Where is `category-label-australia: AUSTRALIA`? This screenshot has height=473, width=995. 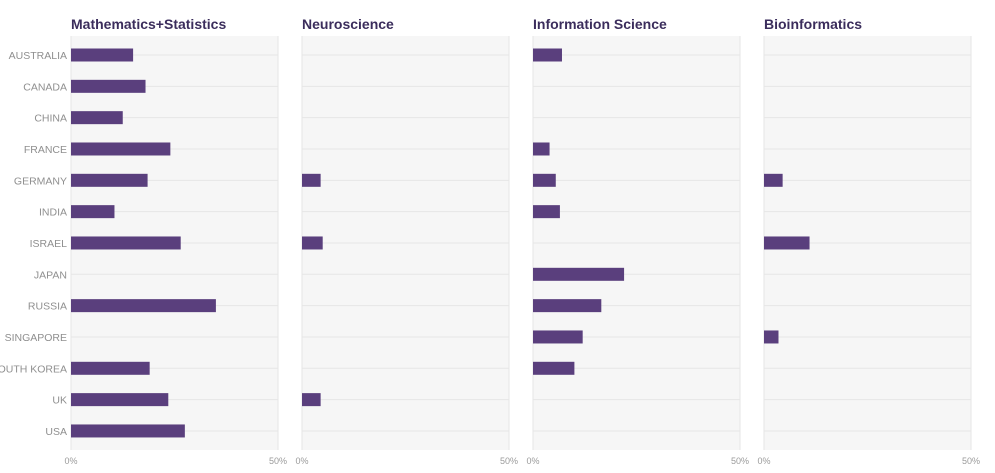 category-label-australia: AUSTRALIA is located at coordinates (38, 56).